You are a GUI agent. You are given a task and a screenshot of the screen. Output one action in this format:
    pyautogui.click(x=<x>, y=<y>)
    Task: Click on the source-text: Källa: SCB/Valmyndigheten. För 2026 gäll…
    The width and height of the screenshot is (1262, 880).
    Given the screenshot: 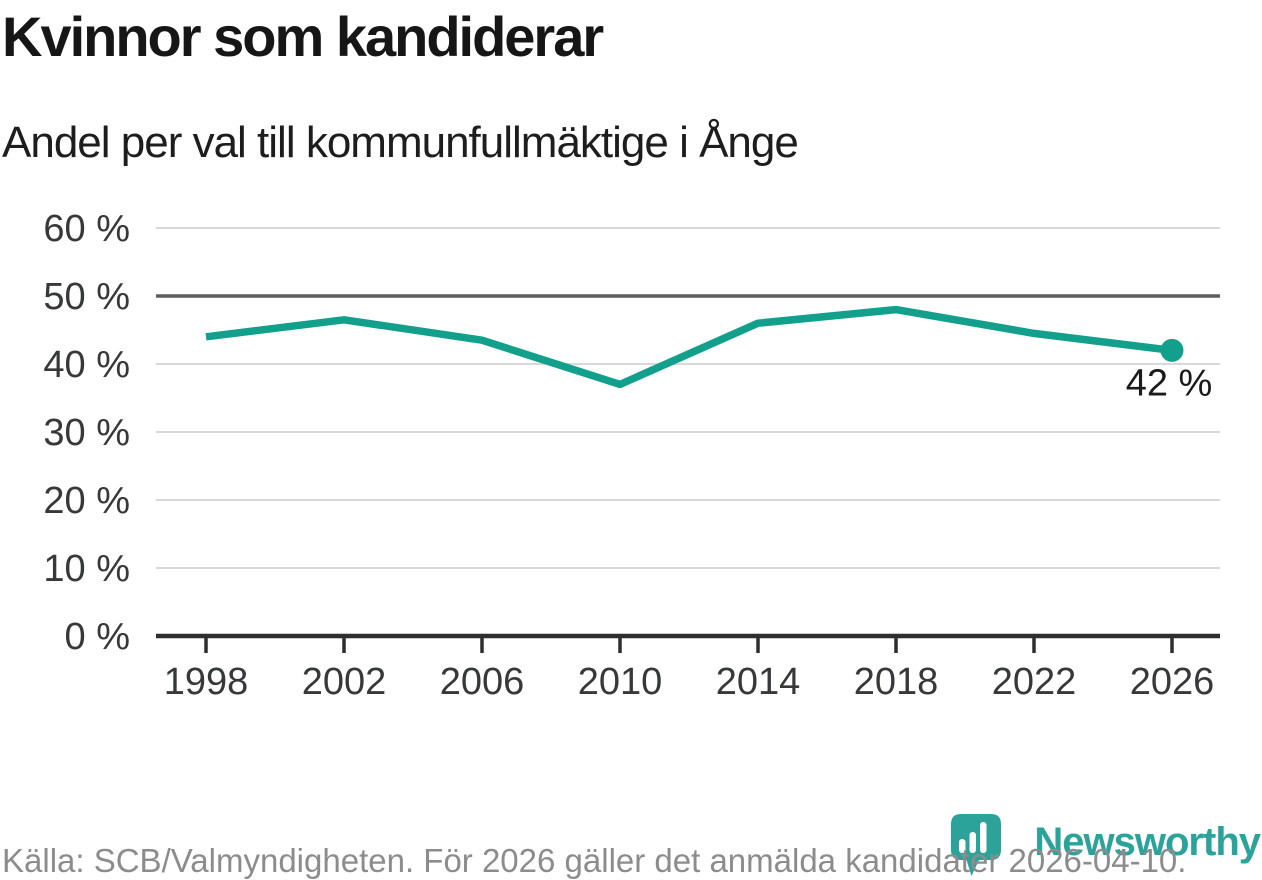 What is the action you would take?
    pyautogui.click(x=594, y=860)
    